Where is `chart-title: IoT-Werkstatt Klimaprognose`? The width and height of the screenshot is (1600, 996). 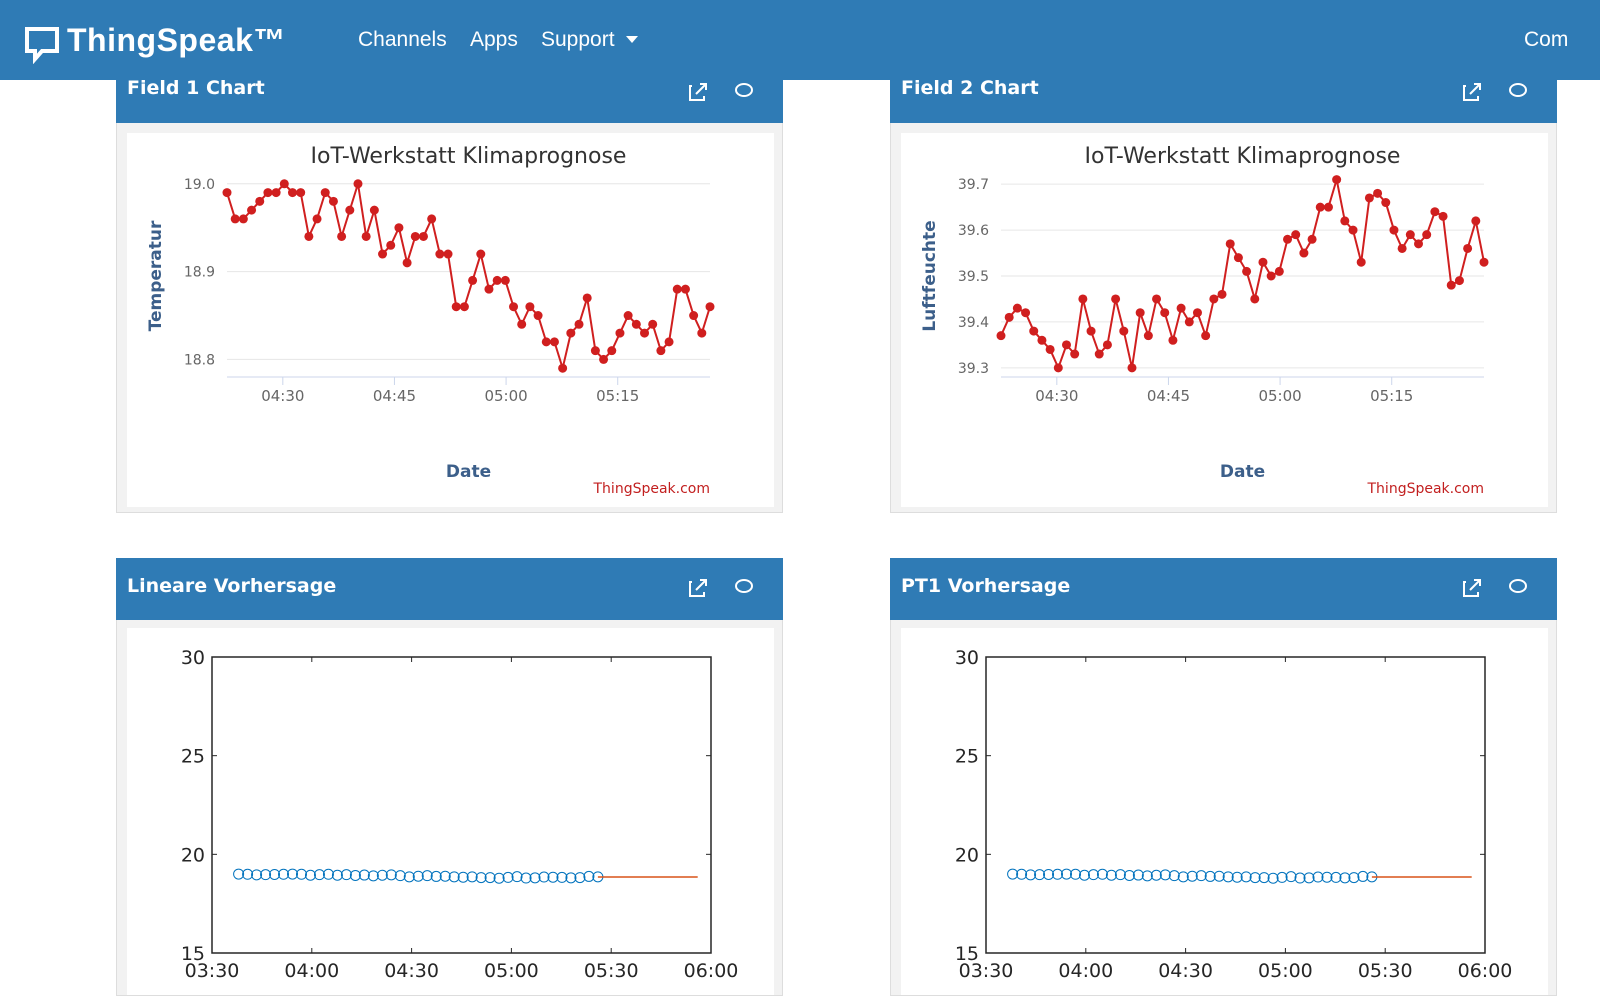
chart-title: IoT-Werkstatt Klimaprognose is located at coordinates (469, 156).